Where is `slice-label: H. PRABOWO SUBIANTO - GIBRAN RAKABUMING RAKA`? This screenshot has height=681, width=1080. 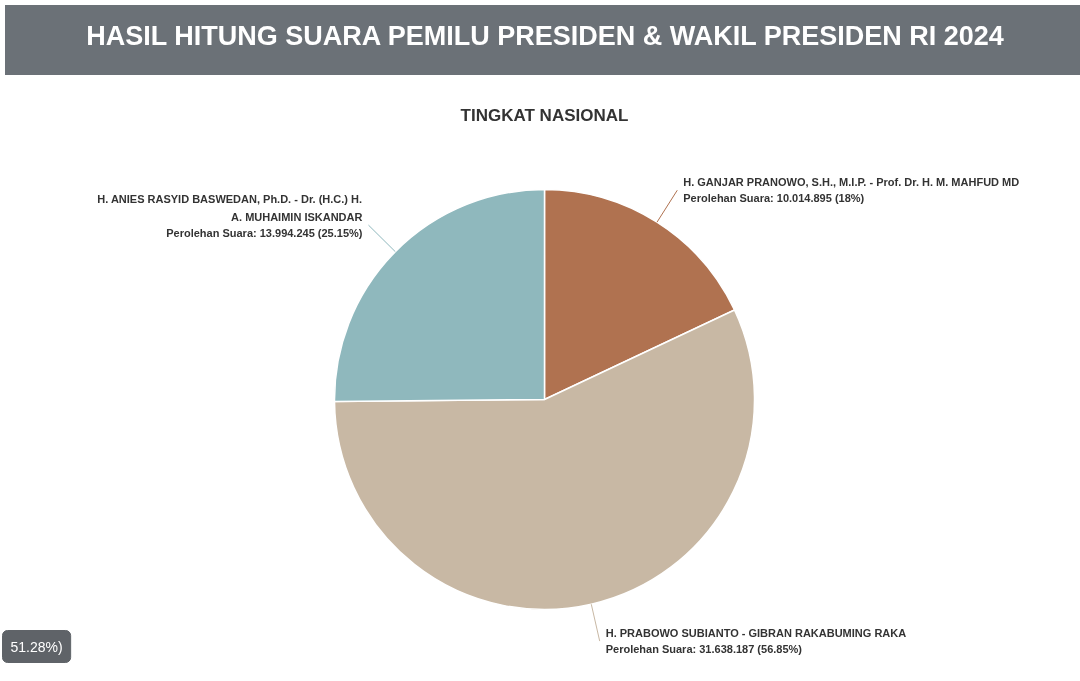 slice-label: H. PRABOWO SUBIANTO - GIBRAN RAKABUMING RAKA is located at coordinates (756, 633).